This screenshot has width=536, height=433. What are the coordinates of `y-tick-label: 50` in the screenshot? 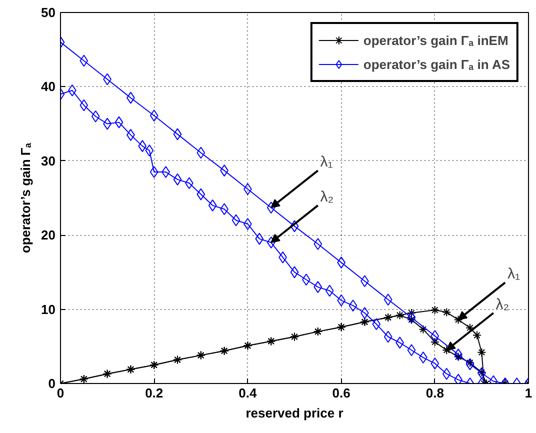 It's located at (48, 12).